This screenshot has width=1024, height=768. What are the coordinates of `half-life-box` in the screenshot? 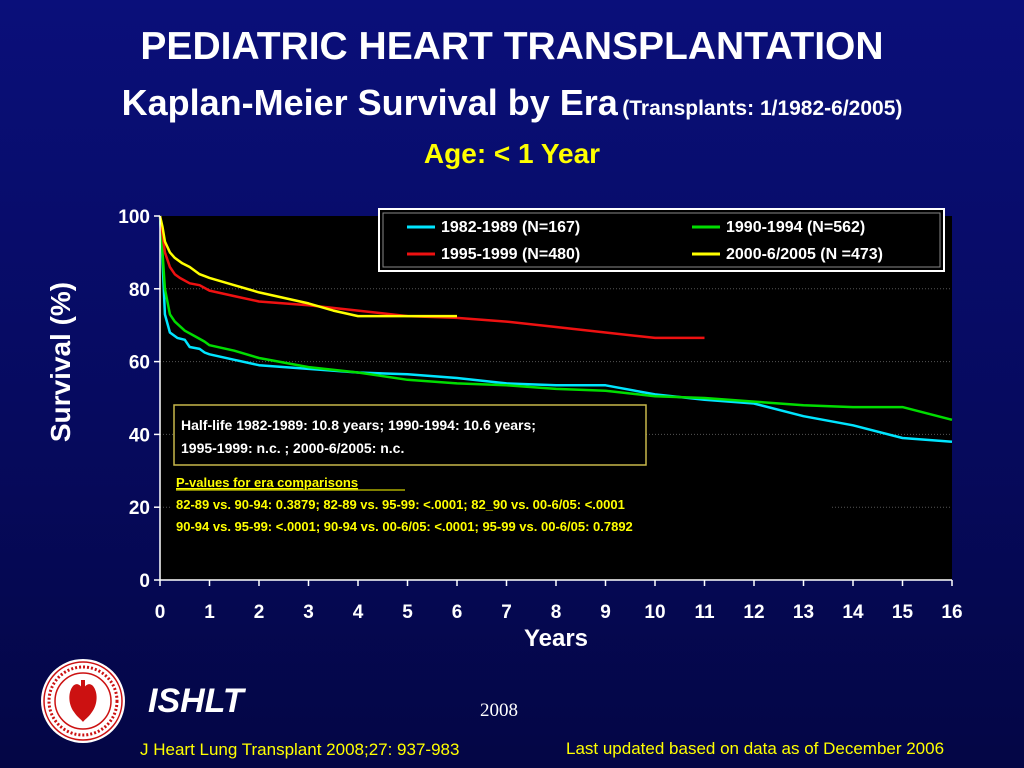 It's located at (410, 435).